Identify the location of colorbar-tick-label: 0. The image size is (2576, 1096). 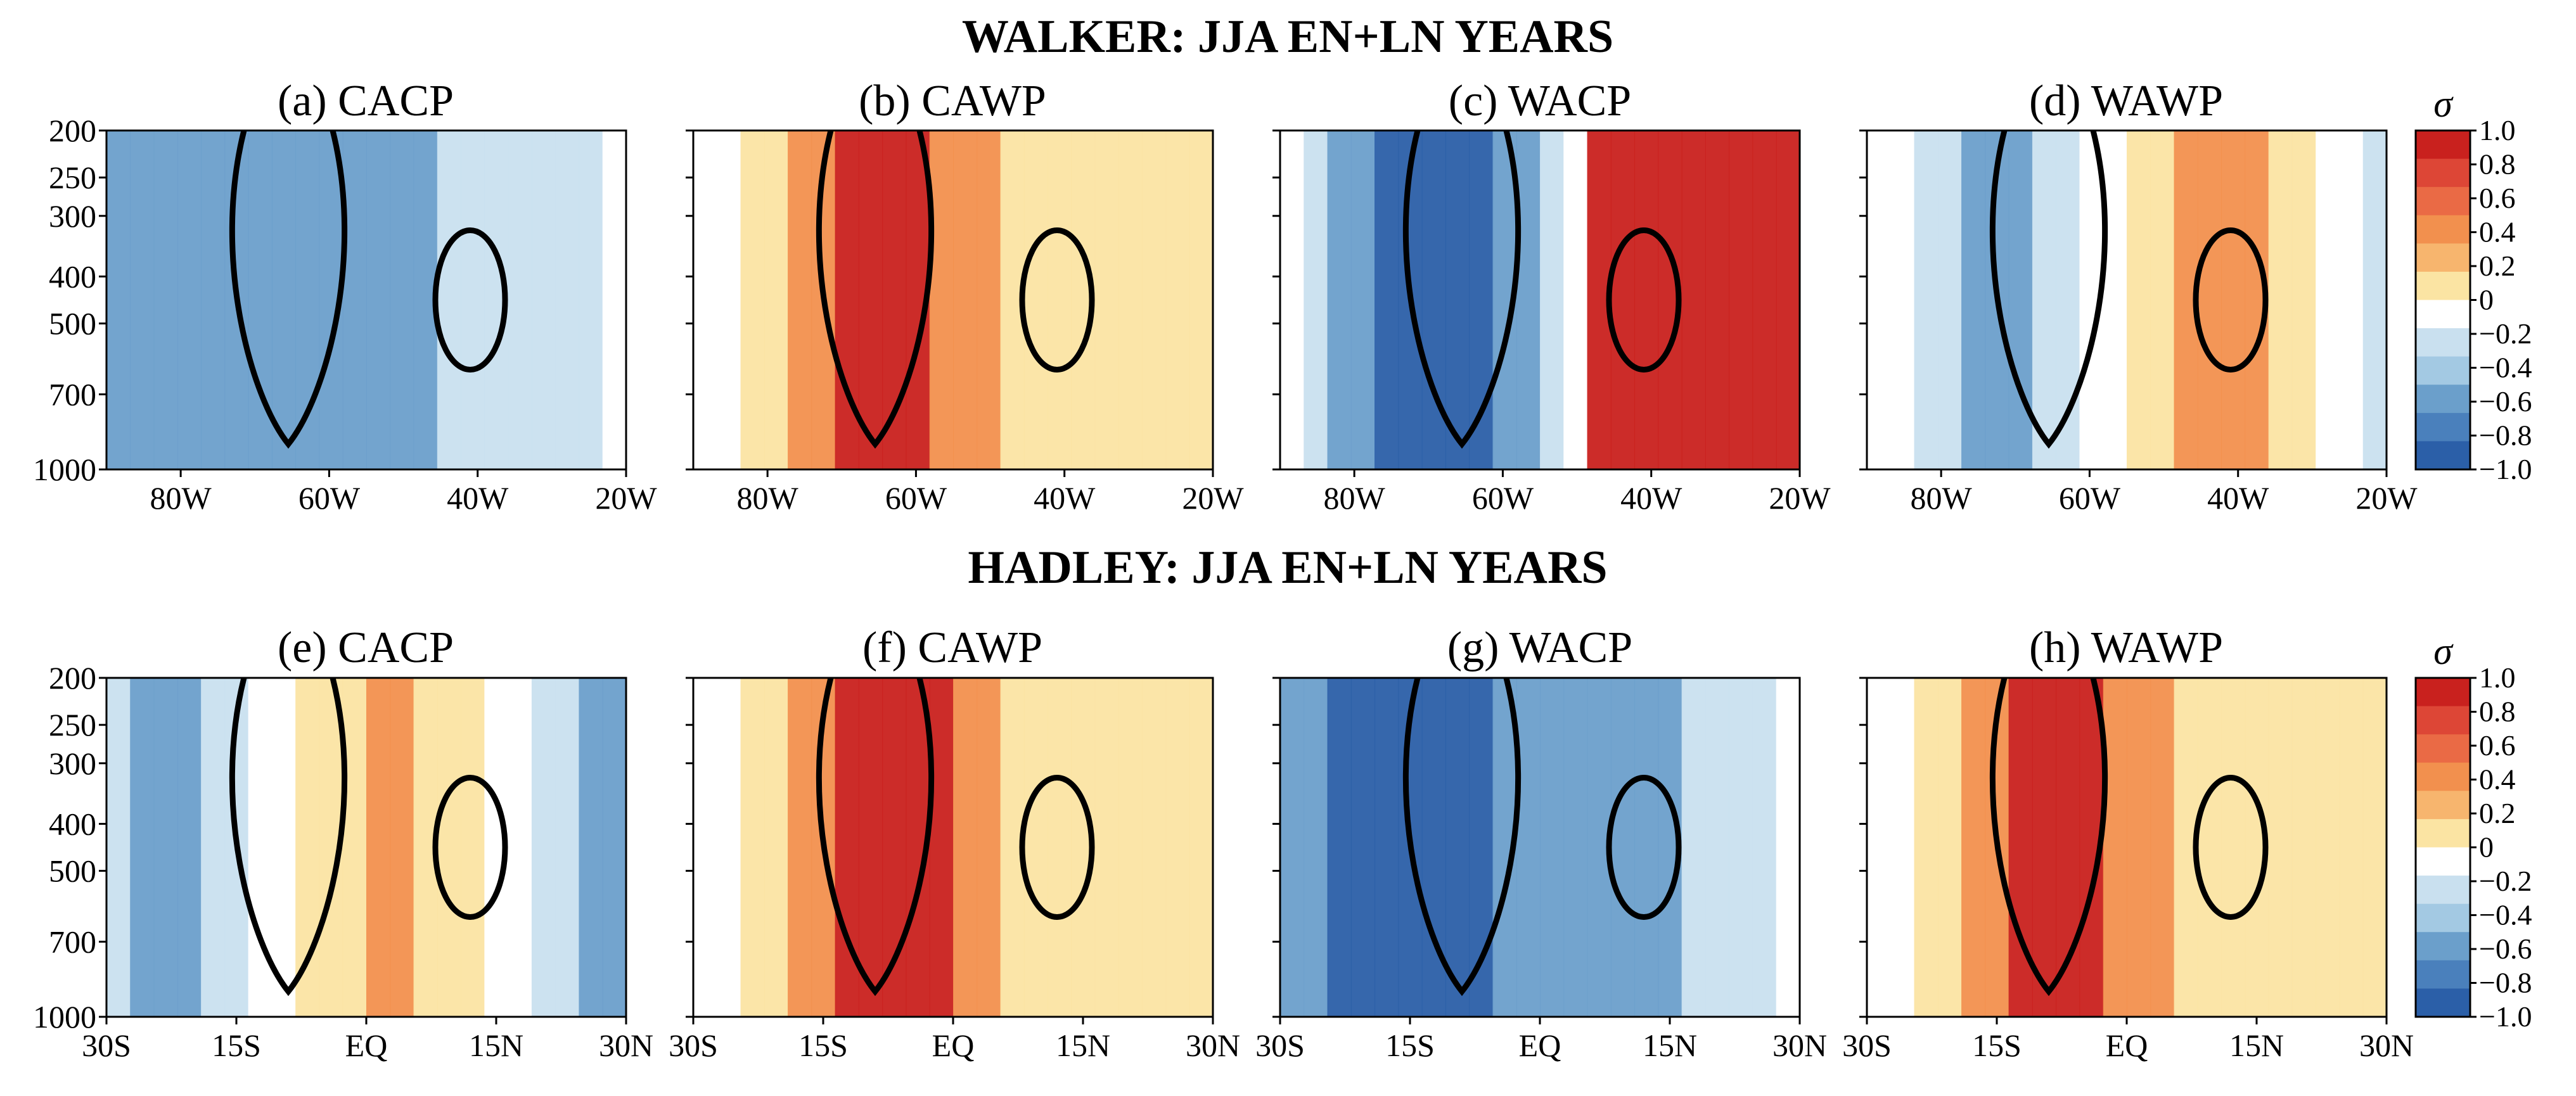
(2486, 300).